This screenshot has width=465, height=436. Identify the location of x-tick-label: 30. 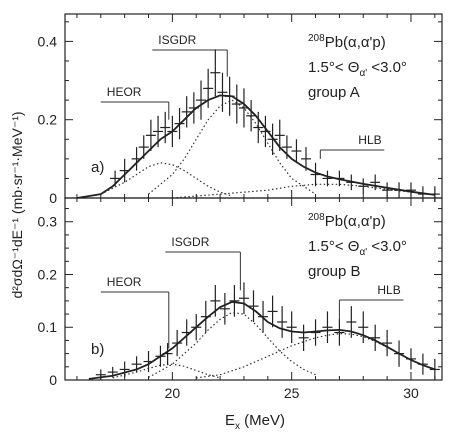
(411, 393).